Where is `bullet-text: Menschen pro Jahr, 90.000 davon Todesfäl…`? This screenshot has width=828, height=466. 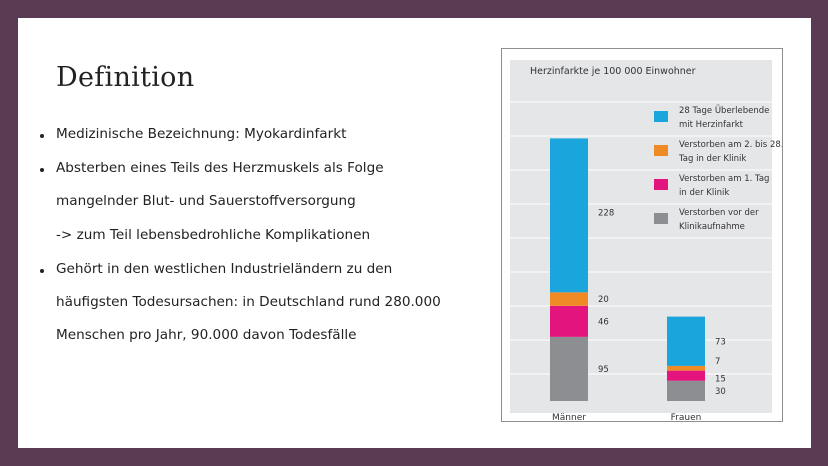
bullet-text: Menschen pro Jahr, 90.000 davon Todesfäl… is located at coordinates (206, 335).